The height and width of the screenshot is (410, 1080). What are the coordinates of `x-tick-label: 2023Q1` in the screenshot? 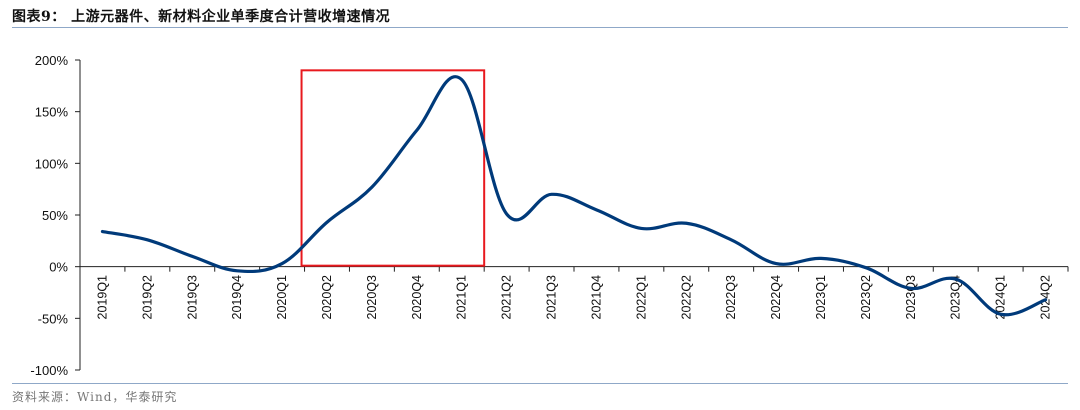 It's located at (821, 297).